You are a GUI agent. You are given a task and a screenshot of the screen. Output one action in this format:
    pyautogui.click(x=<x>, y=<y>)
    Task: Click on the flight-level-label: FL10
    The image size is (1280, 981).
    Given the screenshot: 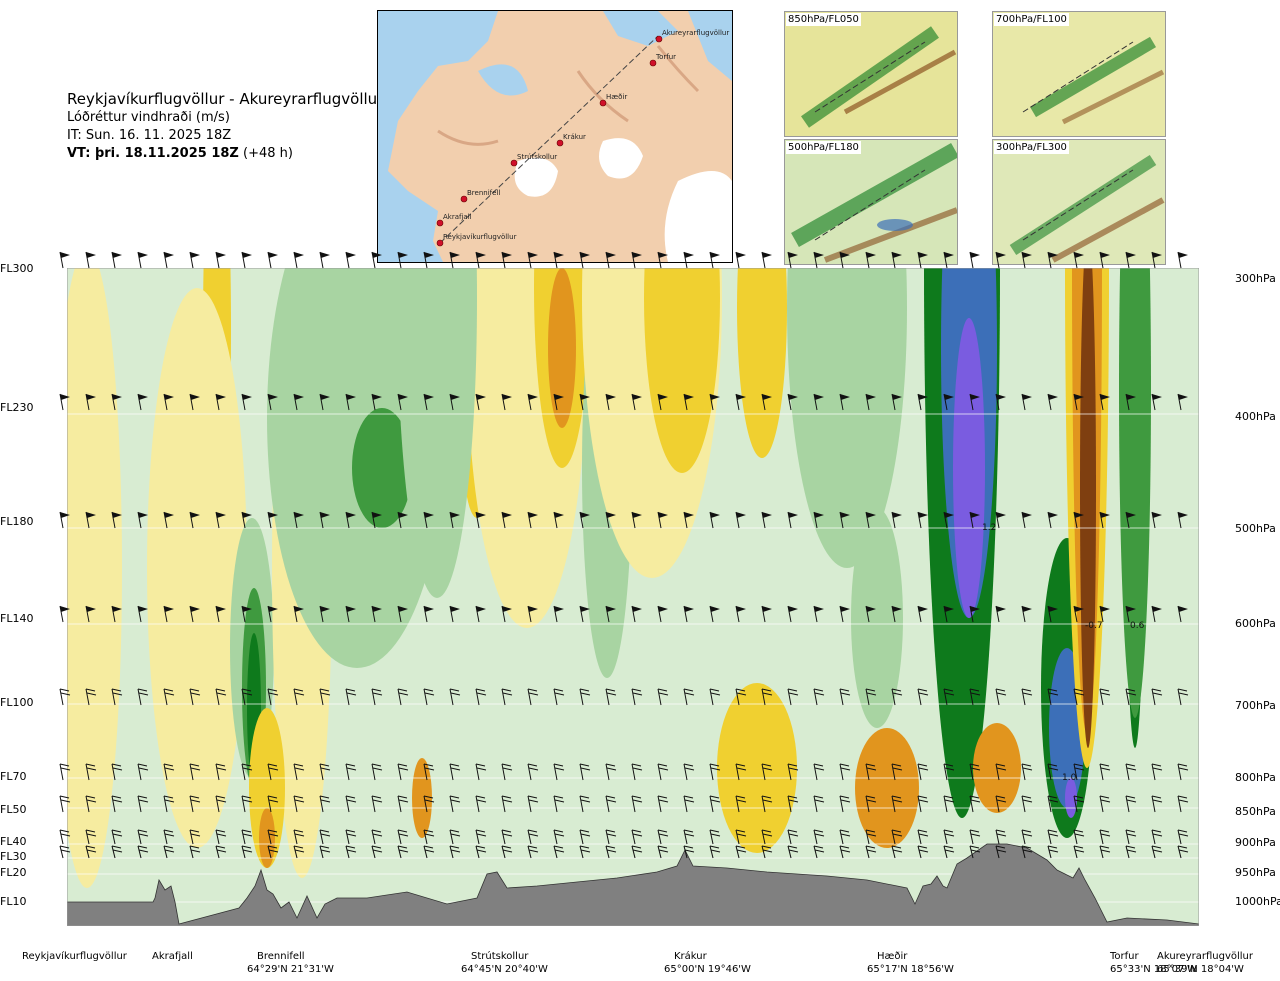 What is the action you would take?
    pyautogui.click(x=13, y=901)
    